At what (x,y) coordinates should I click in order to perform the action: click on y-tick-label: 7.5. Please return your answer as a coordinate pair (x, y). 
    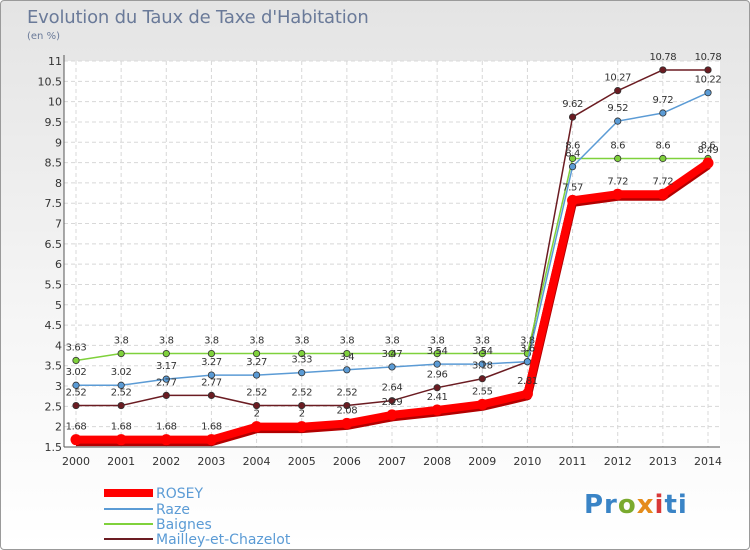
    Looking at the image, I should click on (54, 203).